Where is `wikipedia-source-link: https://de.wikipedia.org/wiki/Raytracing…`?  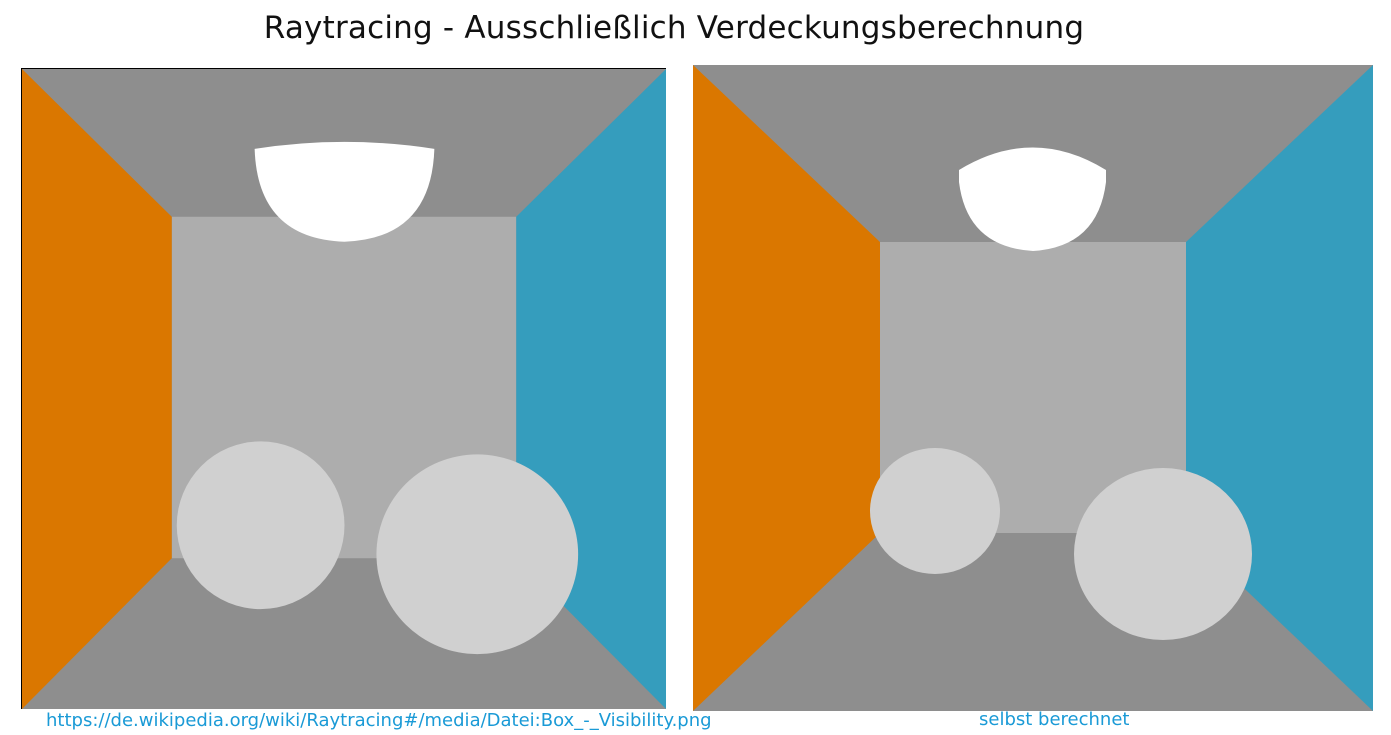 wikipedia-source-link: https://de.wikipedia.org/wiki/Raytracing… is located at coordinates (379, 720).